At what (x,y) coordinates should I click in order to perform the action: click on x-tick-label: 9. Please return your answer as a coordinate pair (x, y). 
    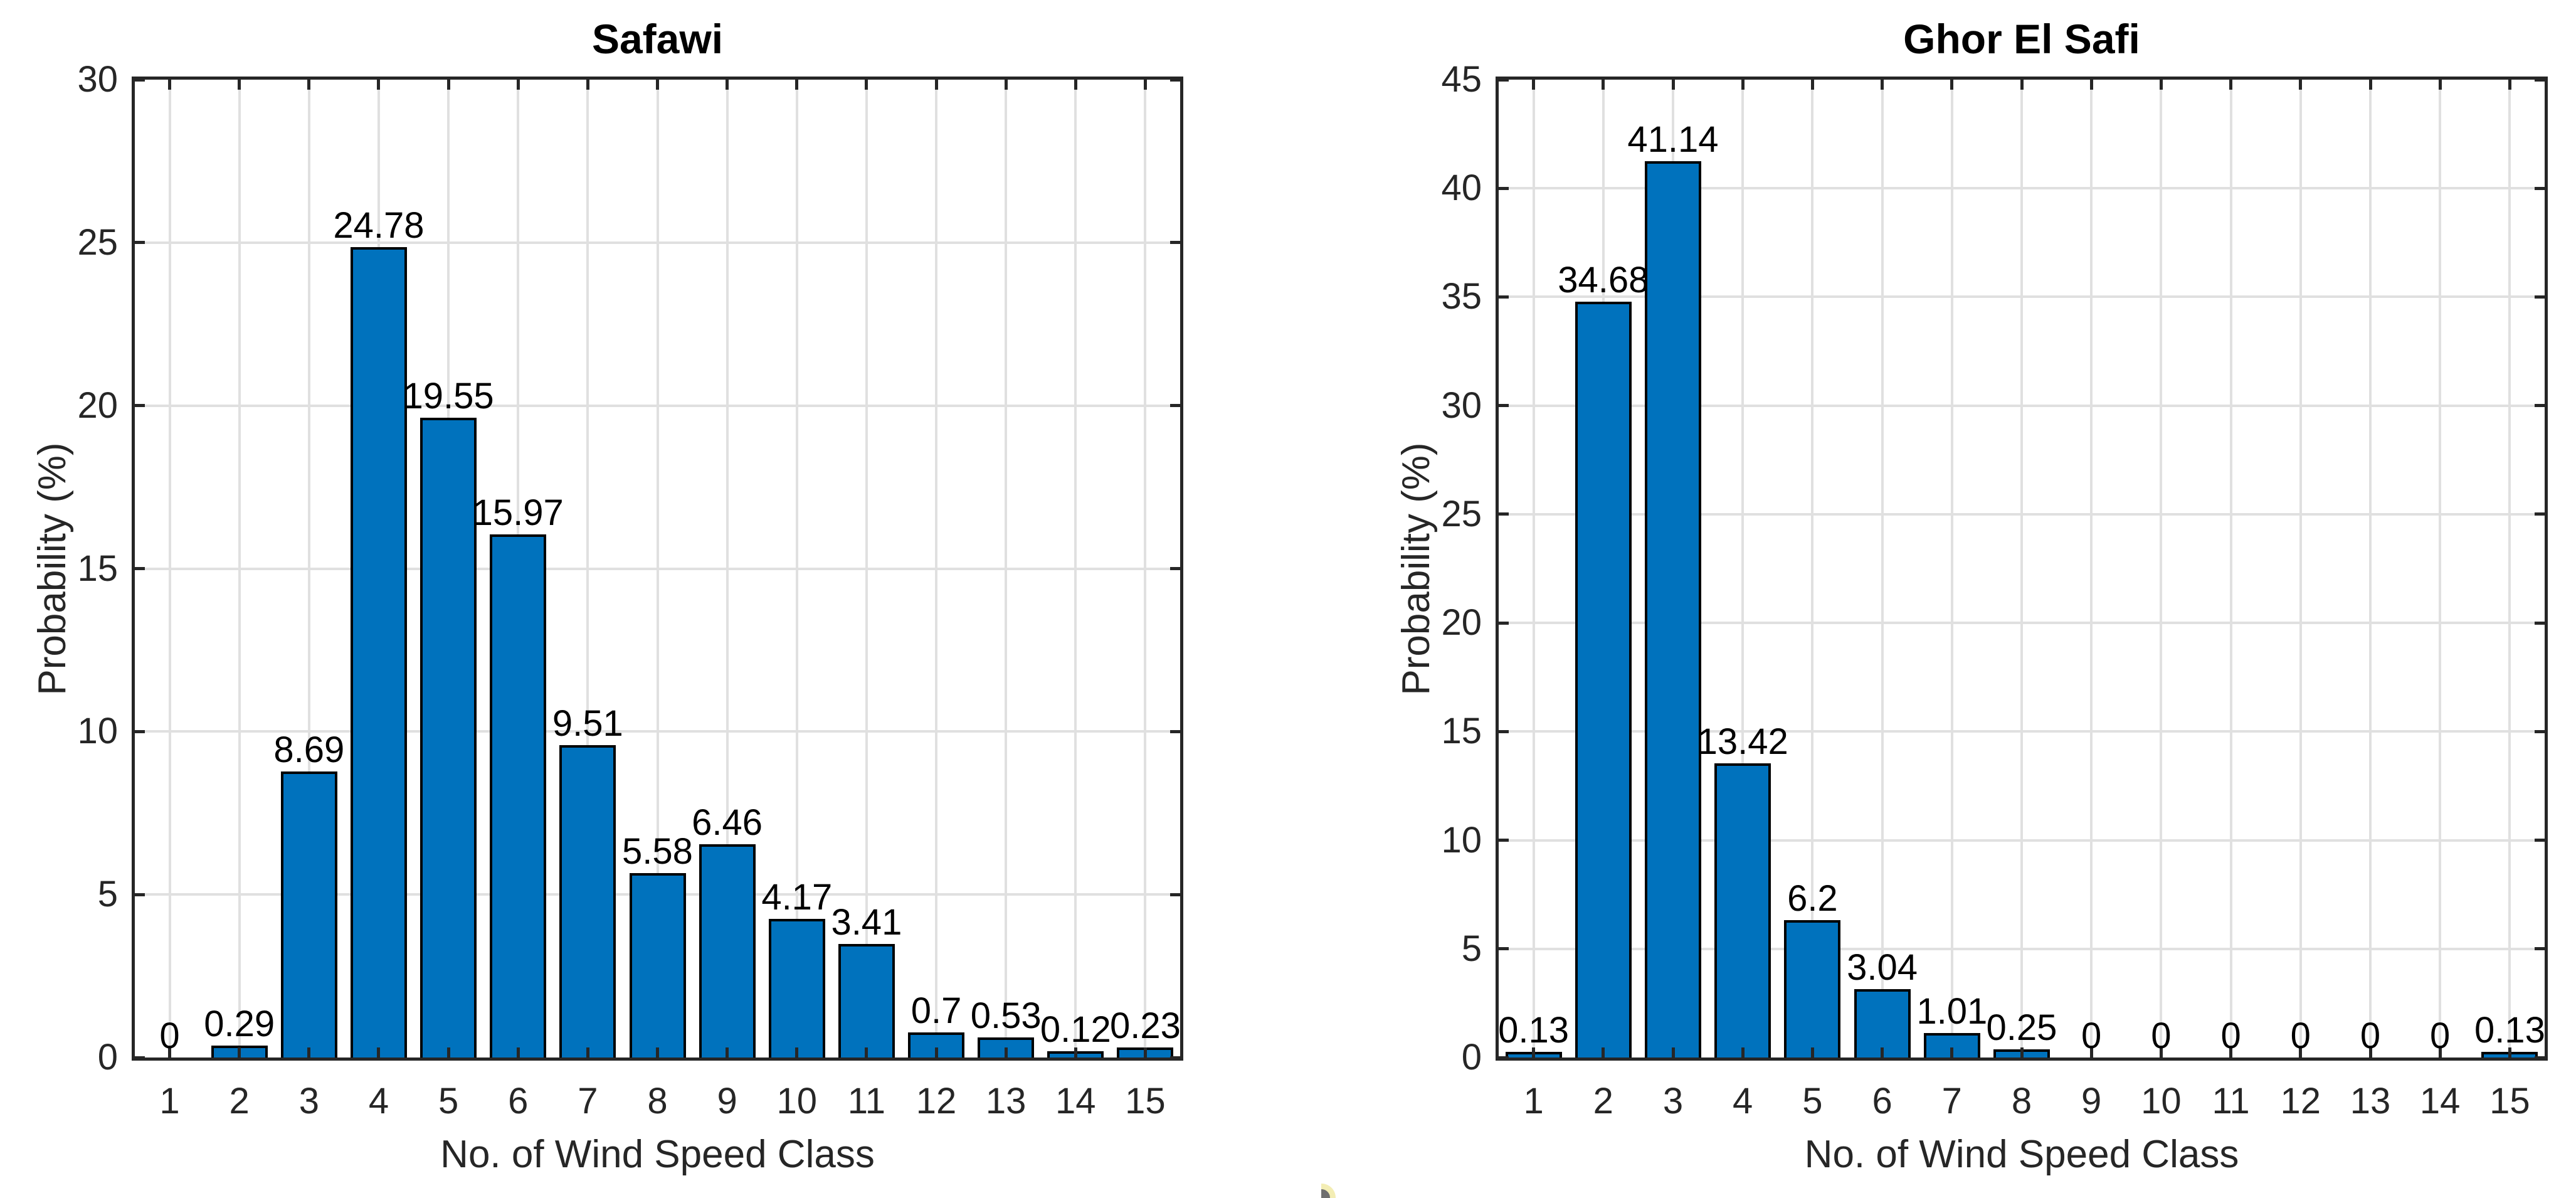
    Looking at the image, I should click on (727, 1101).